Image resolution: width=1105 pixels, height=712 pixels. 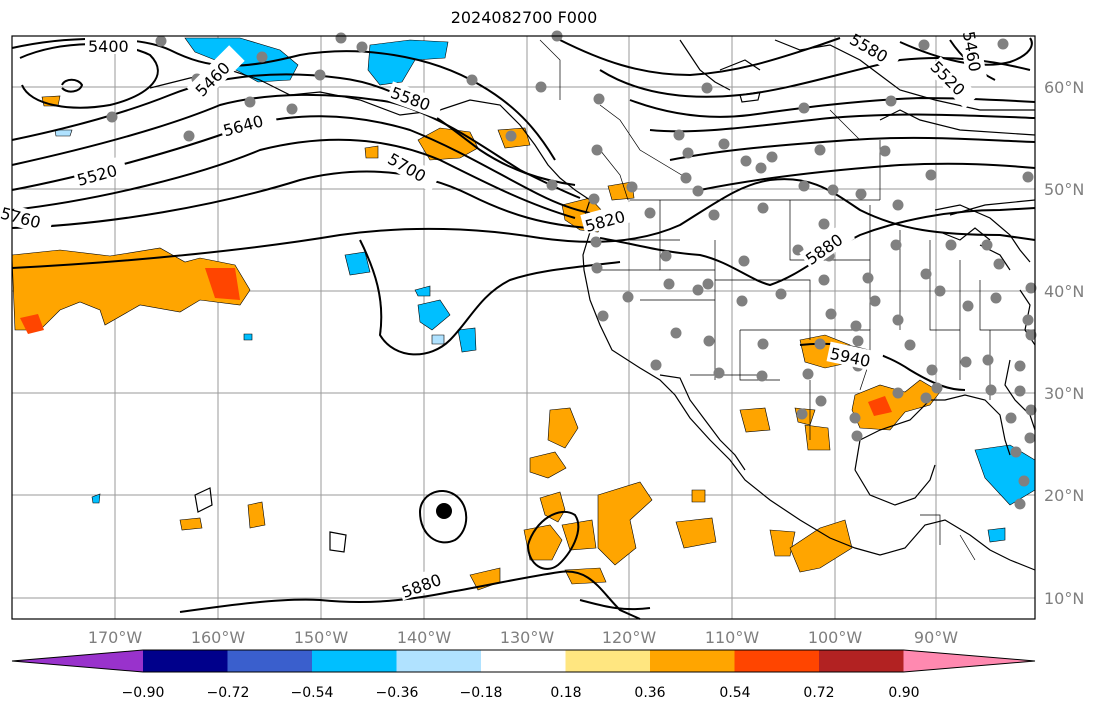 I want to click on colorbar, so click(x=523, y=661).